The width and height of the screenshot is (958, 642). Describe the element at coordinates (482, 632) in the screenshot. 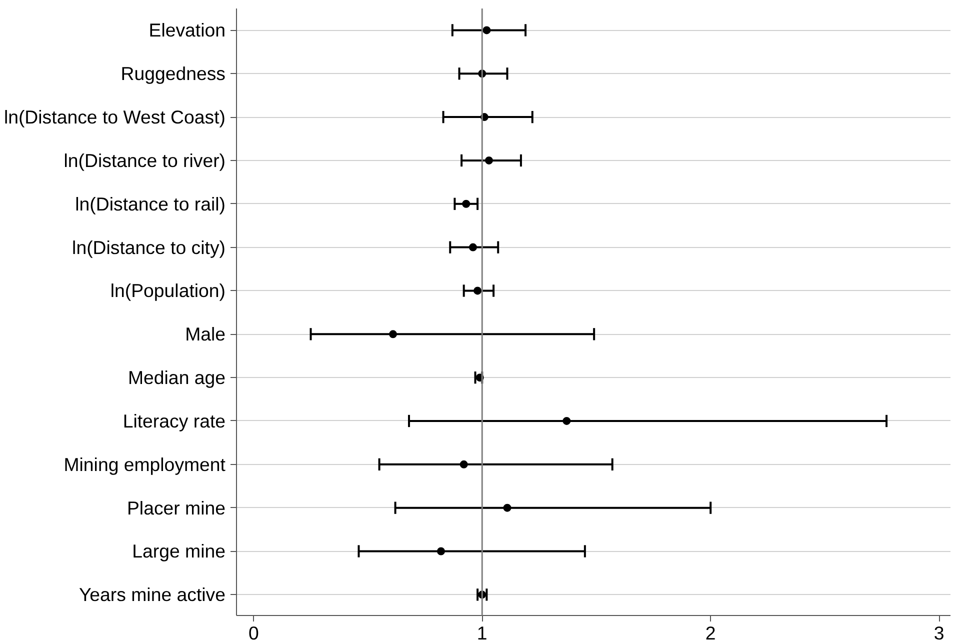

I see `x-tick-label: 1` at that location.